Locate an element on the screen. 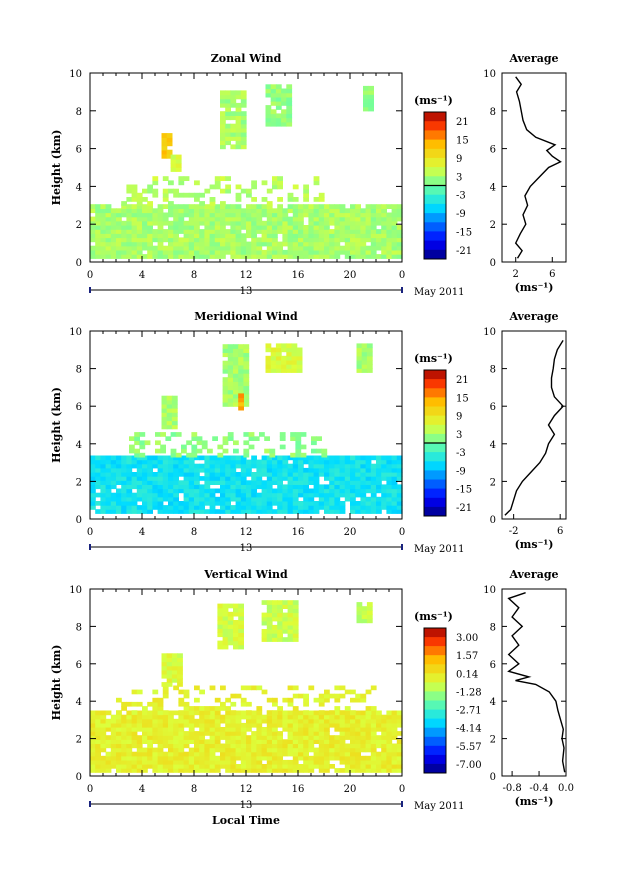 This screenshot has width=623, height=873. colorbar-tick-label: 9 is located at coordinates (459, 159).